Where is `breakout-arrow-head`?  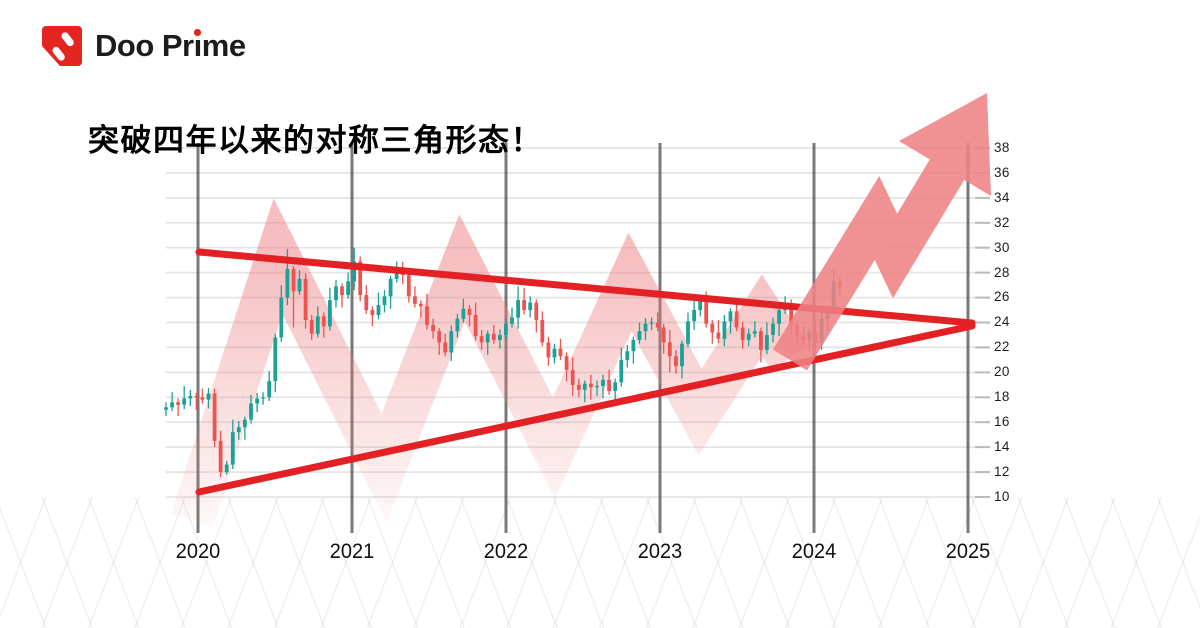 breakout-arrow-head is located at coordinates (945, 144).